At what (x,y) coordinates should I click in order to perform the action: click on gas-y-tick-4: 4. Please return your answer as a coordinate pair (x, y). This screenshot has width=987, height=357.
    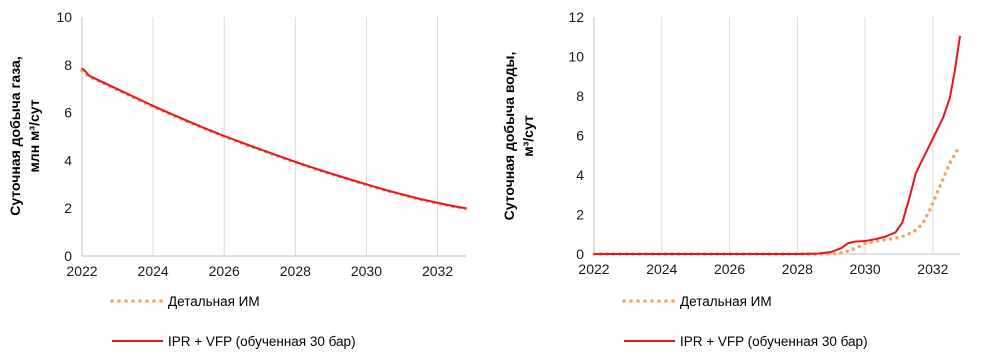
    Looking at the image, I should click on (68, 160).